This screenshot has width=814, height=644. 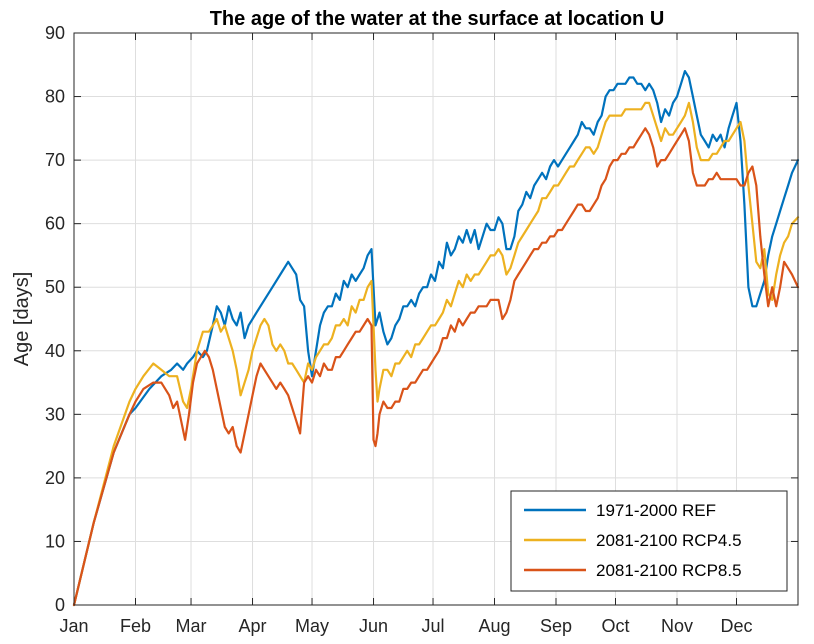 I want to click on legend-label-1: 1971-2000 REF, so click(x=656, y=510).